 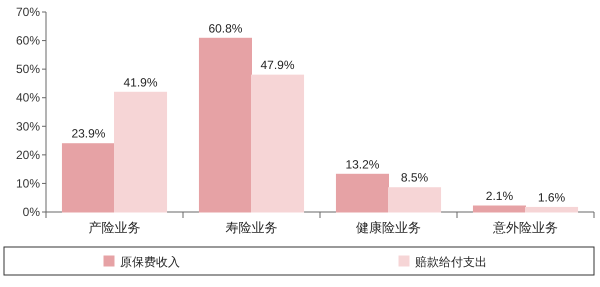 What do you see at coordinates (28, 183) in the screenshot?
I see `y-tick-label: 10%` at bounding box center [28, 183].